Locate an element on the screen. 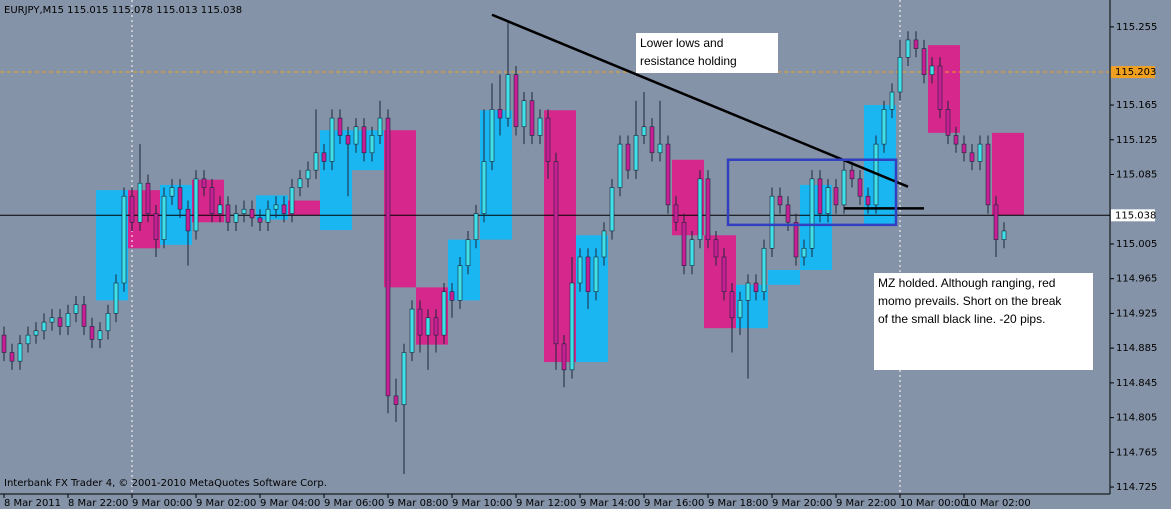 The image size is (1171, 509). price-badge-label: 115.038 is located at coordinates (1135, 215).